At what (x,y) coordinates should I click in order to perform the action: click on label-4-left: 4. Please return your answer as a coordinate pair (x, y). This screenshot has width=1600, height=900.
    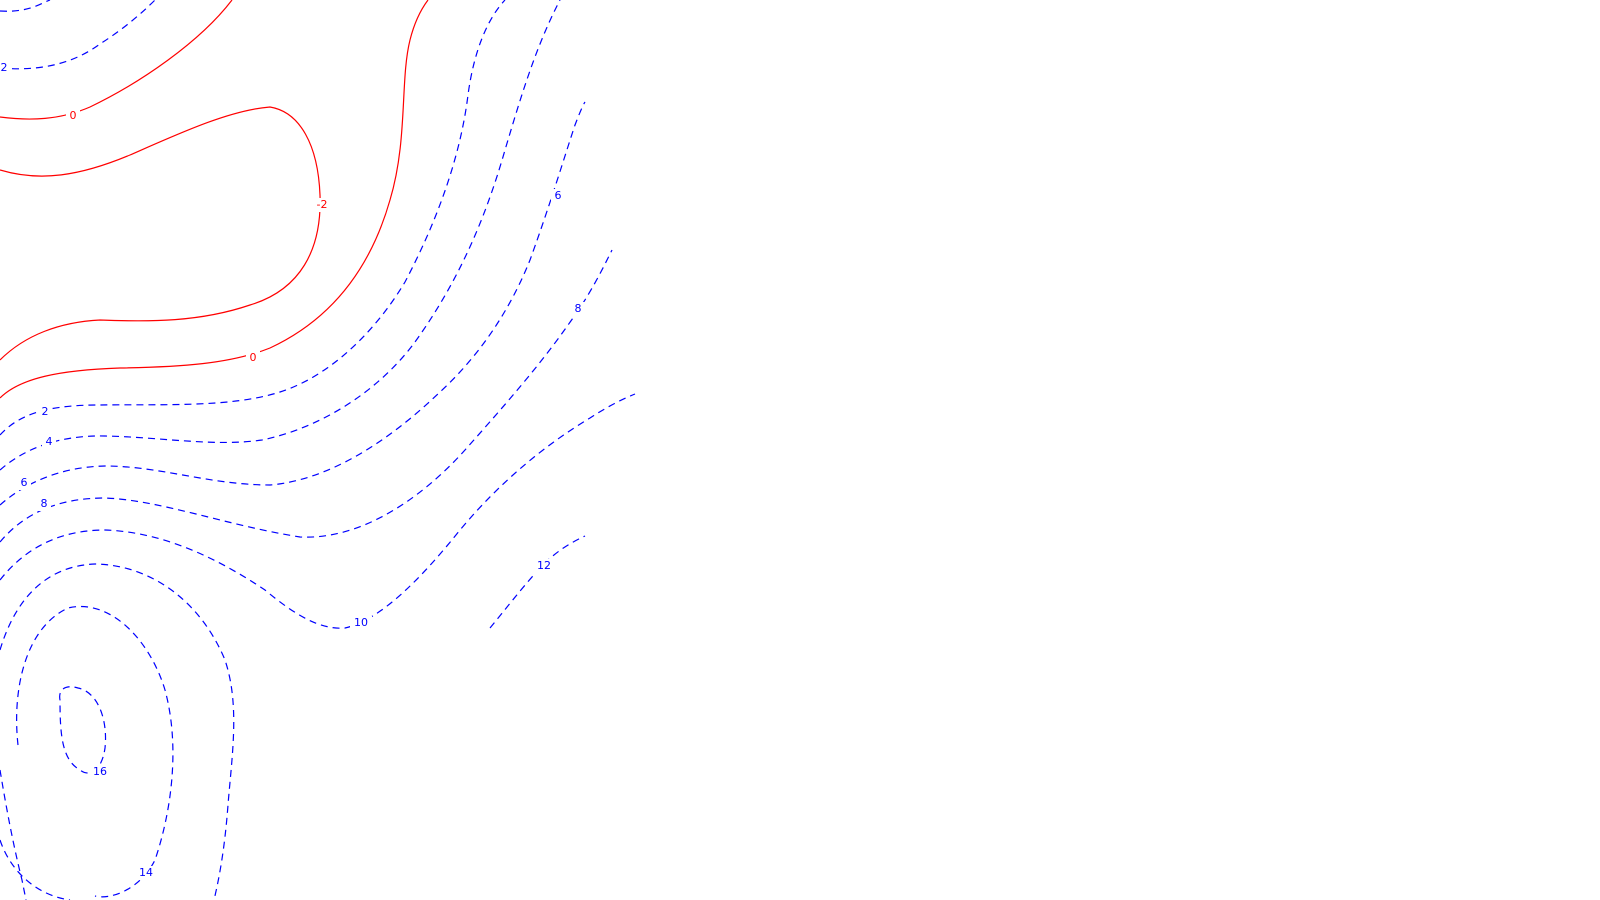
    Looking at the image, I should click on (49, 441).